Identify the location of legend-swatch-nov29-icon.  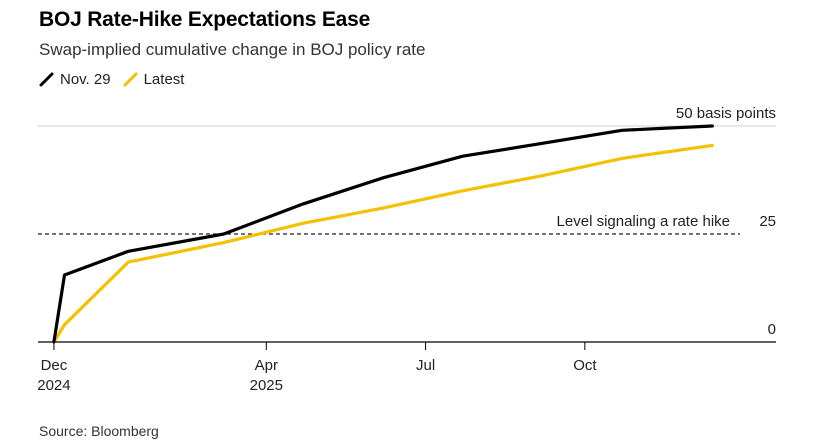
(46, 79).